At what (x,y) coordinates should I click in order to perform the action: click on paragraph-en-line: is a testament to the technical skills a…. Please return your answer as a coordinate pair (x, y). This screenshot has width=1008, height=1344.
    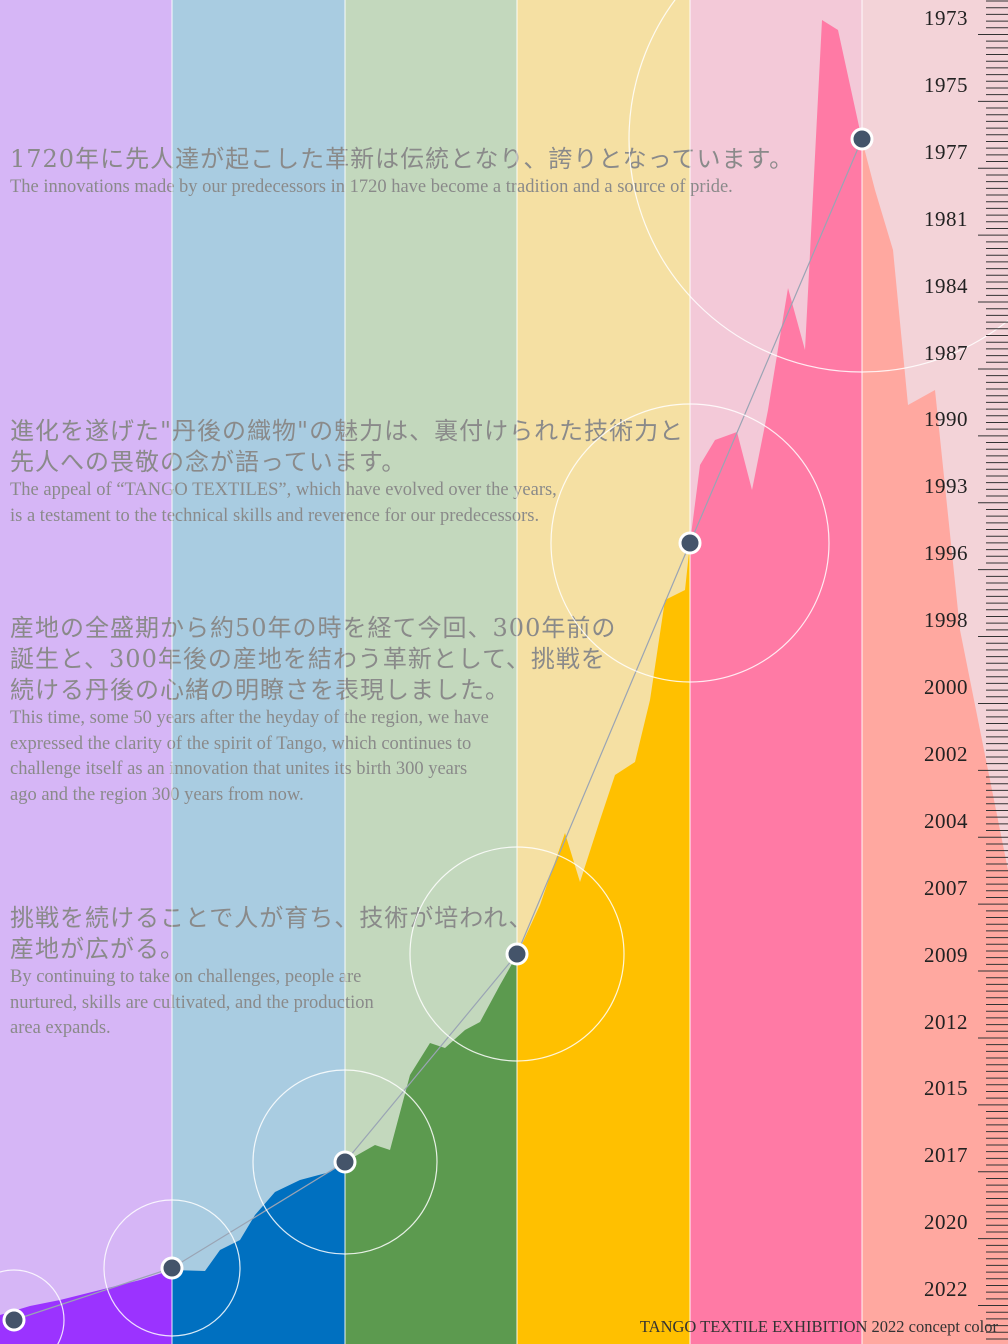
    Looking at the image, I should click on (275, 515).